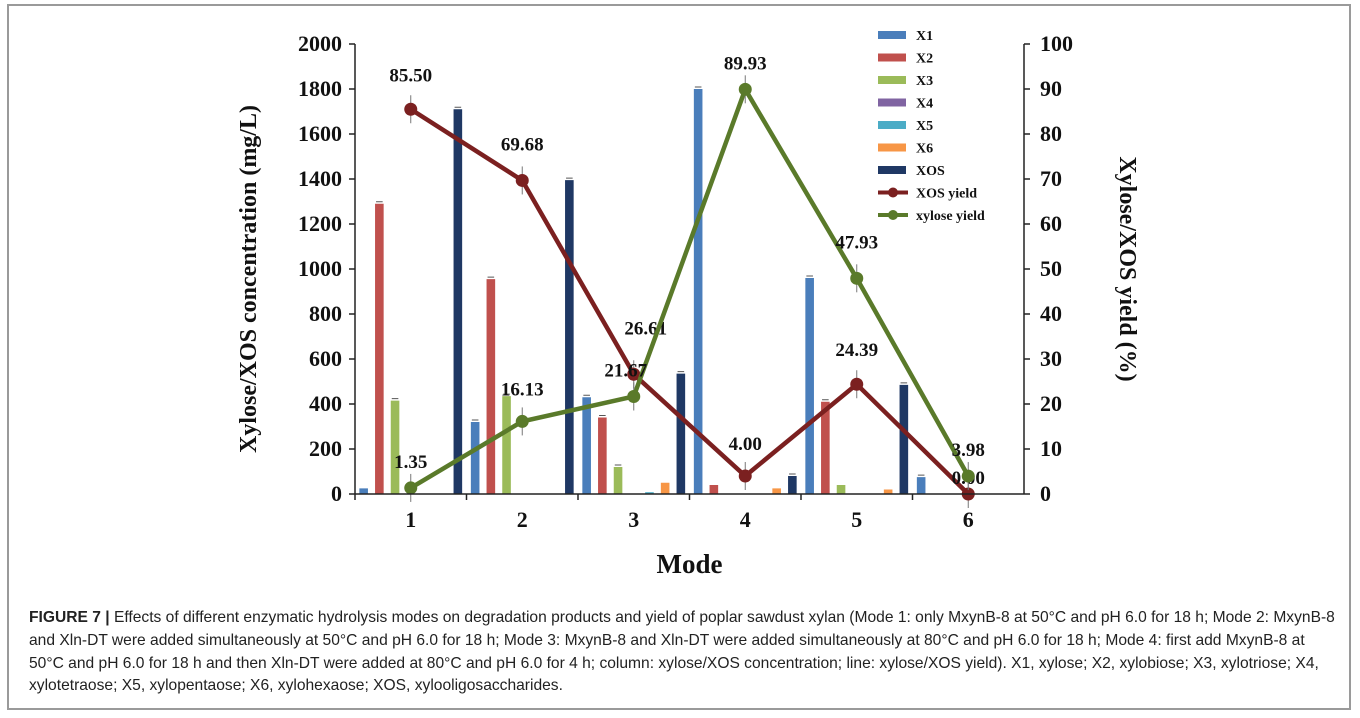 Image resolution: width=1360 pixels, height=718 pixels. I want to click on legend: X1 X2 X3 X4 X5 X6 XOS XOS yield xylose yield, so click(931, 126).